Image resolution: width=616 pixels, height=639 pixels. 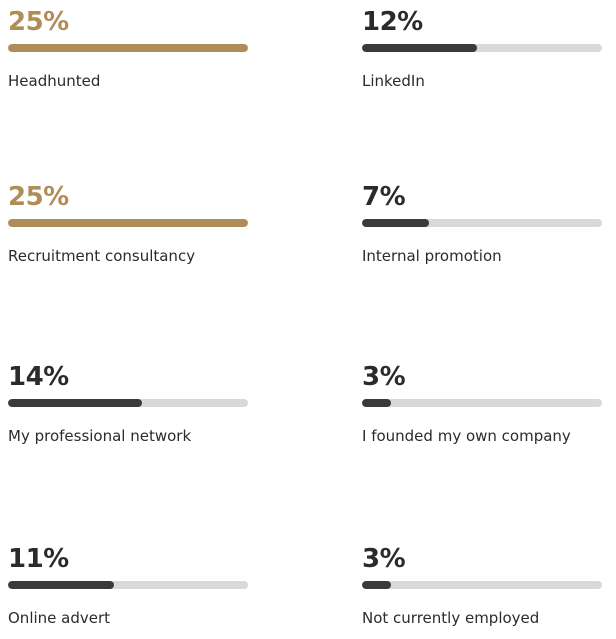 I want to click on stat-percent-label: 12%, so click(x=392, y=22).